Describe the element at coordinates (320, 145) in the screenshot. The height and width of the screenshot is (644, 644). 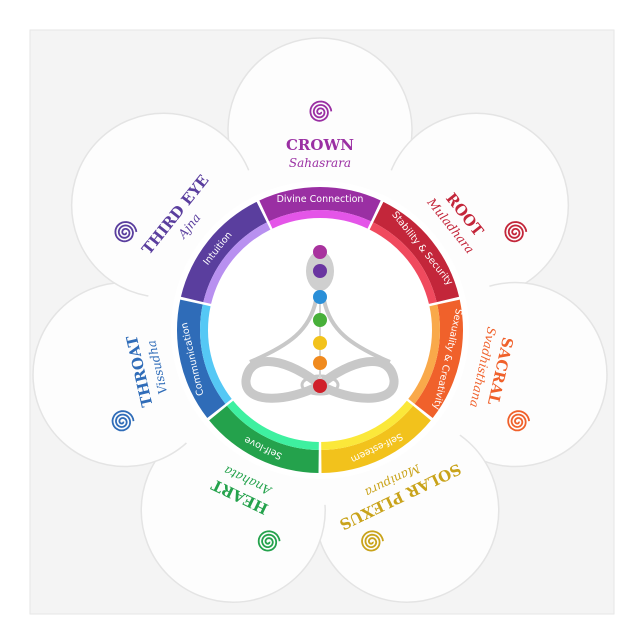
I see `chakra-name: CROWN` at that location.